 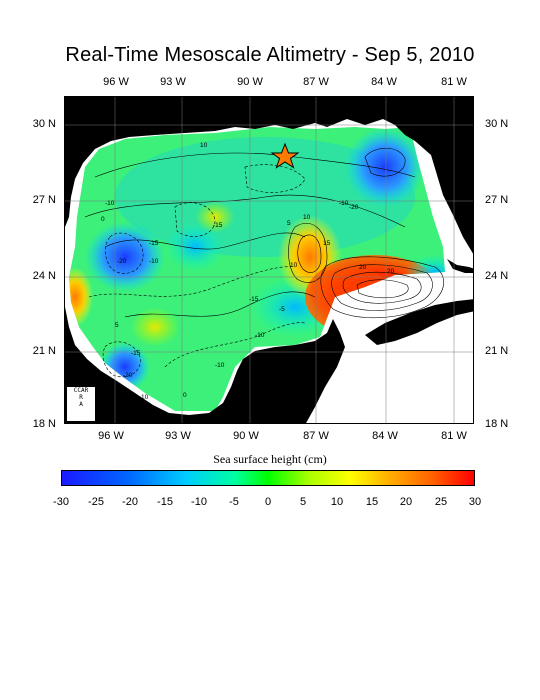 What do you see at coordinates (250, 82) in the screenshot?
I see `lon-label-top: 90 W` at bounding box center [250, 82].